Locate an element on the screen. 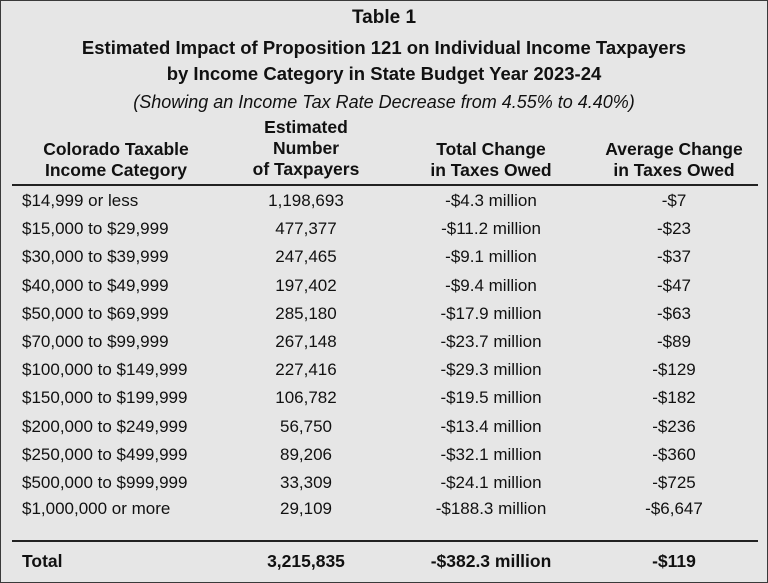 The image size is (768, 583). cell-category: $500,000 to $999,999 is located at coordinates (105, 482).